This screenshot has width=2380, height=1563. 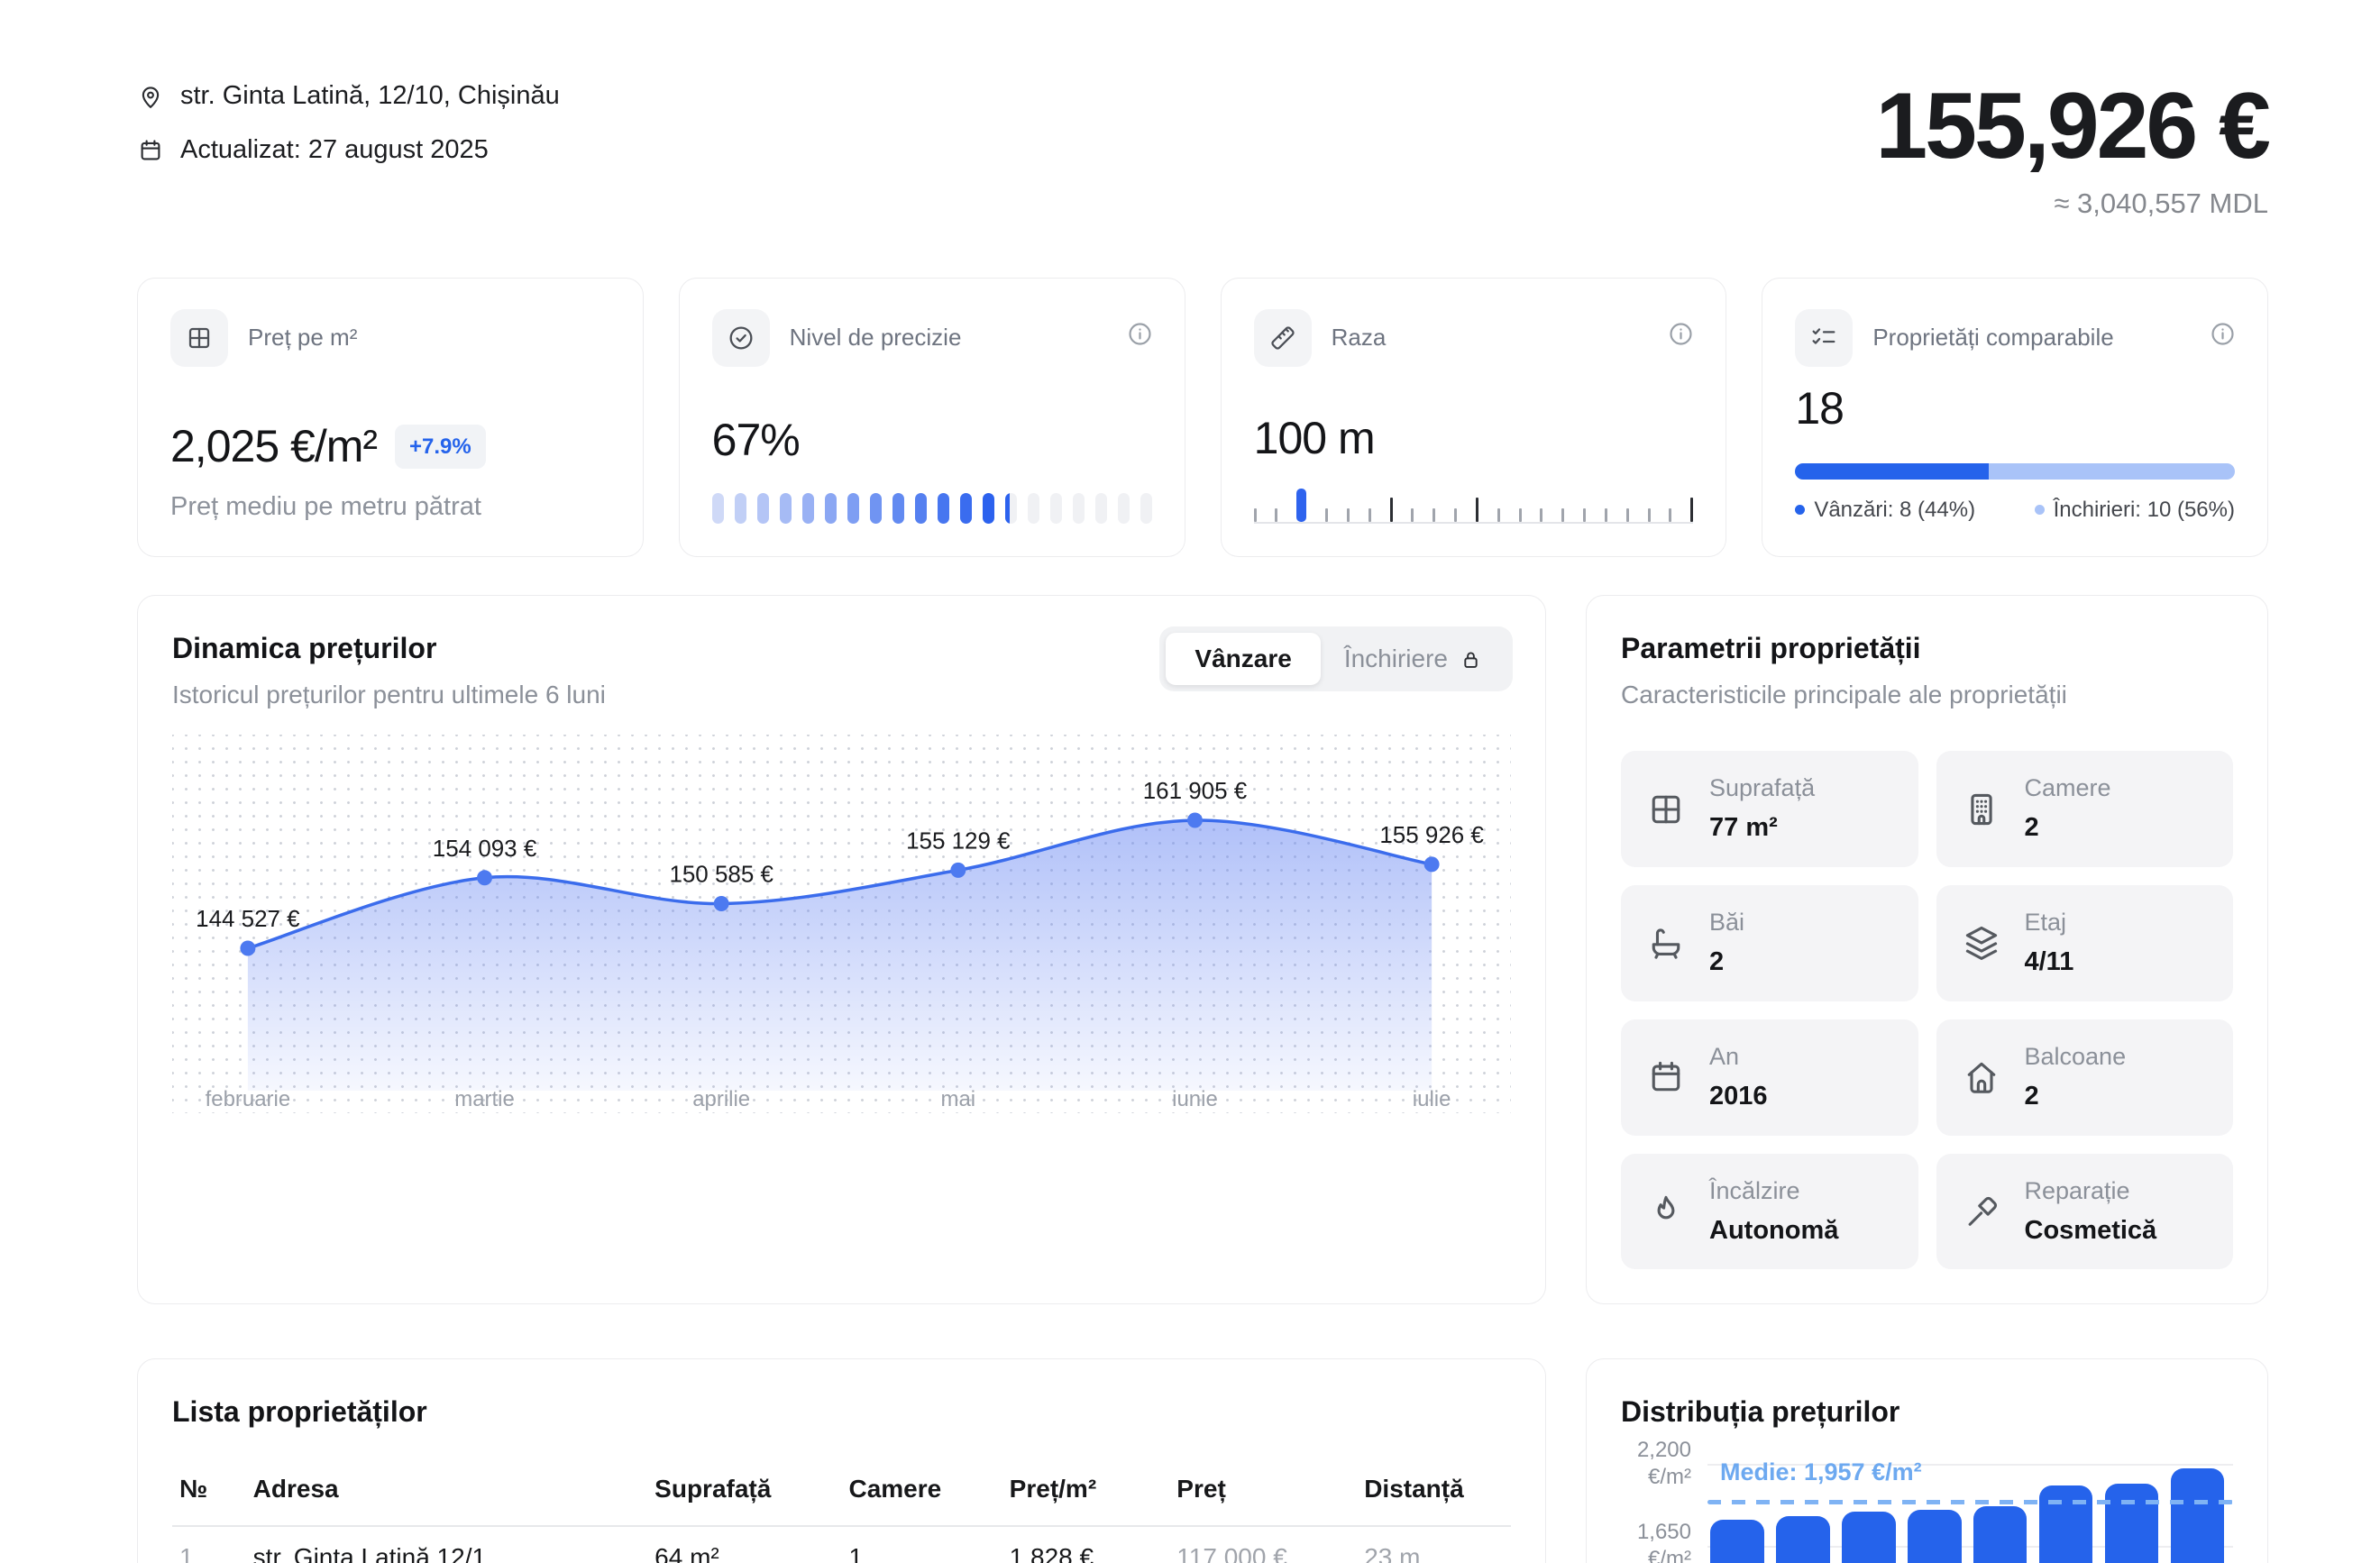 What do you see at coordinates (1666, 1211) in the screenshot?
I see `flame-icon` at bounding box center [1666, 1211].